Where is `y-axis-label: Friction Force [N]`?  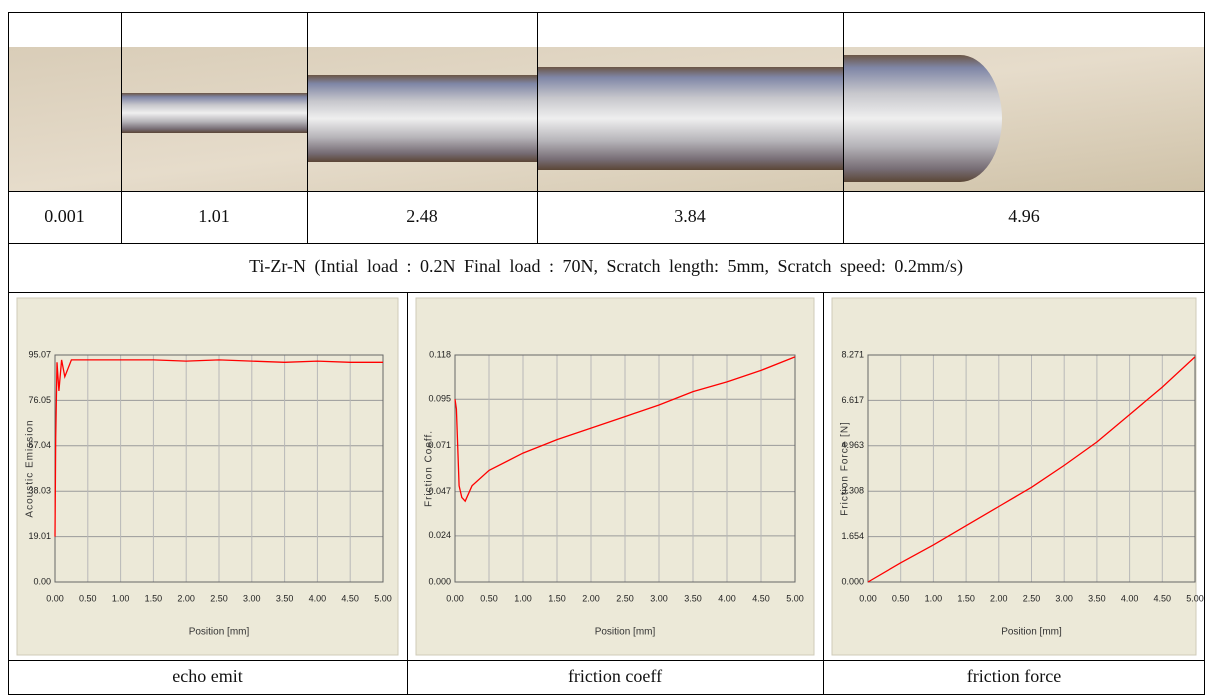
y-axis-label: Friction Force [N] is located at coordinates (845, 468).